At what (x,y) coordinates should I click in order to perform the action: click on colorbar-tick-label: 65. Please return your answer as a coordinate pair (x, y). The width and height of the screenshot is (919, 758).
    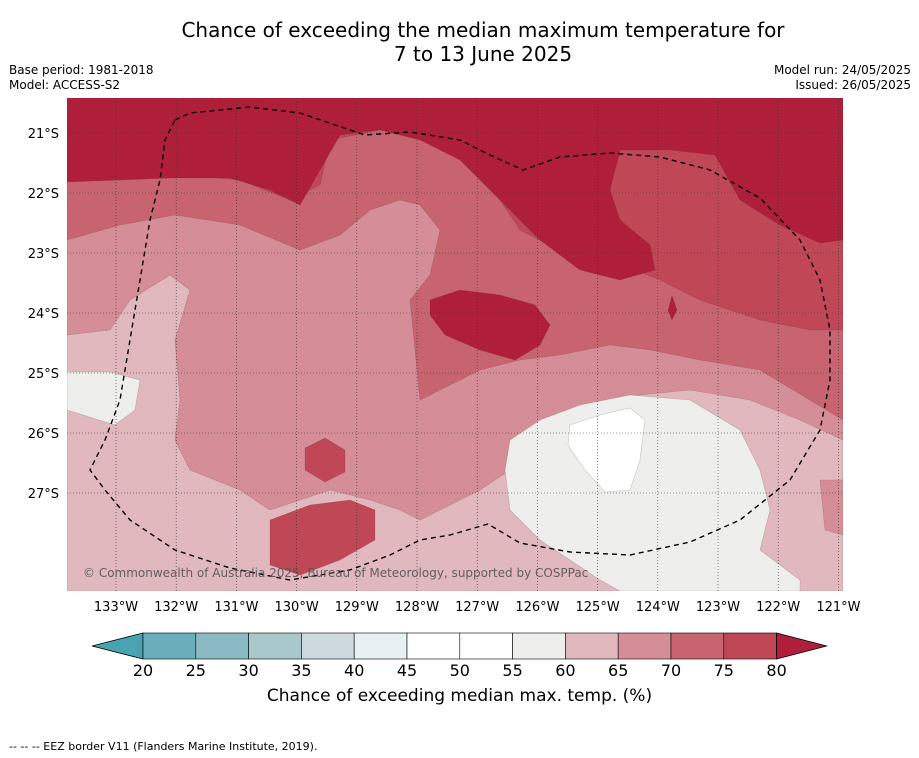
    Looking at the image, I should click on (618, 670).